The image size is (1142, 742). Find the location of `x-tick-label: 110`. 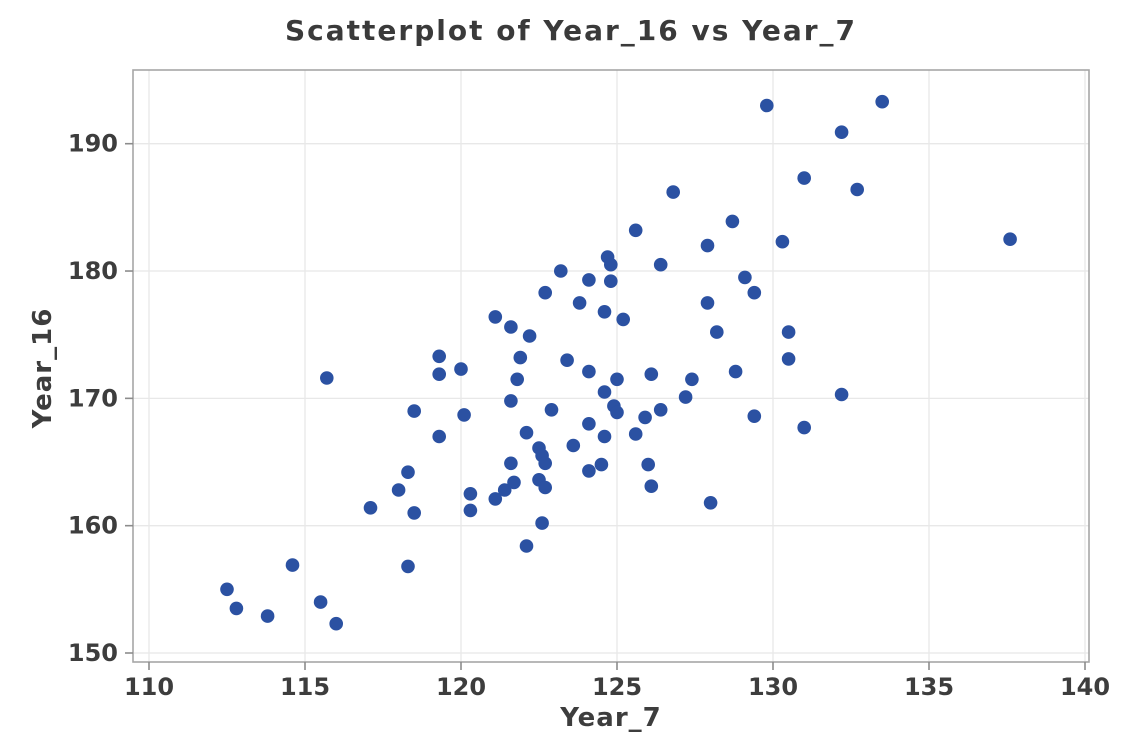

x-tick-label: 110 is located at coordinates (149, 687).